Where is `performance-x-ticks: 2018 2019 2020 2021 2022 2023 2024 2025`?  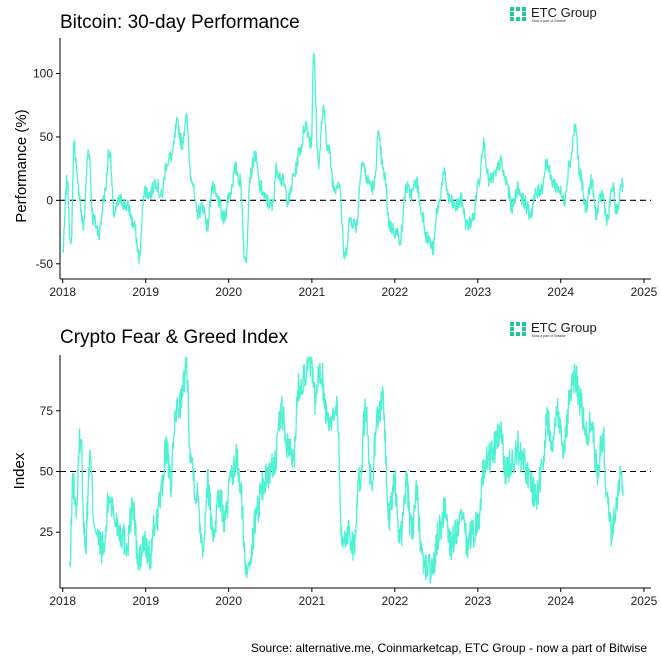 performance-x-ticks: 2018 2019 2020 2021 2022 2023 2024 2025 is located at coordinates (353, 289).